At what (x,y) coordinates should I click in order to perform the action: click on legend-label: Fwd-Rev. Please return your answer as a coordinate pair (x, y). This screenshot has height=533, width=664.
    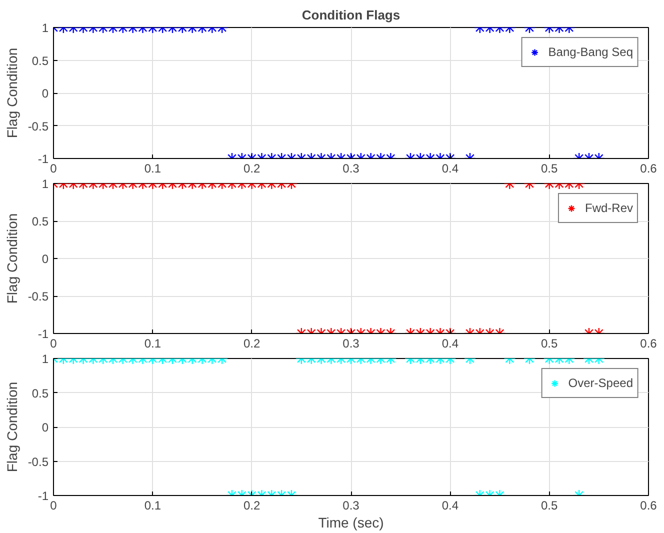
    Looking at the image, I should click on (608, 208).